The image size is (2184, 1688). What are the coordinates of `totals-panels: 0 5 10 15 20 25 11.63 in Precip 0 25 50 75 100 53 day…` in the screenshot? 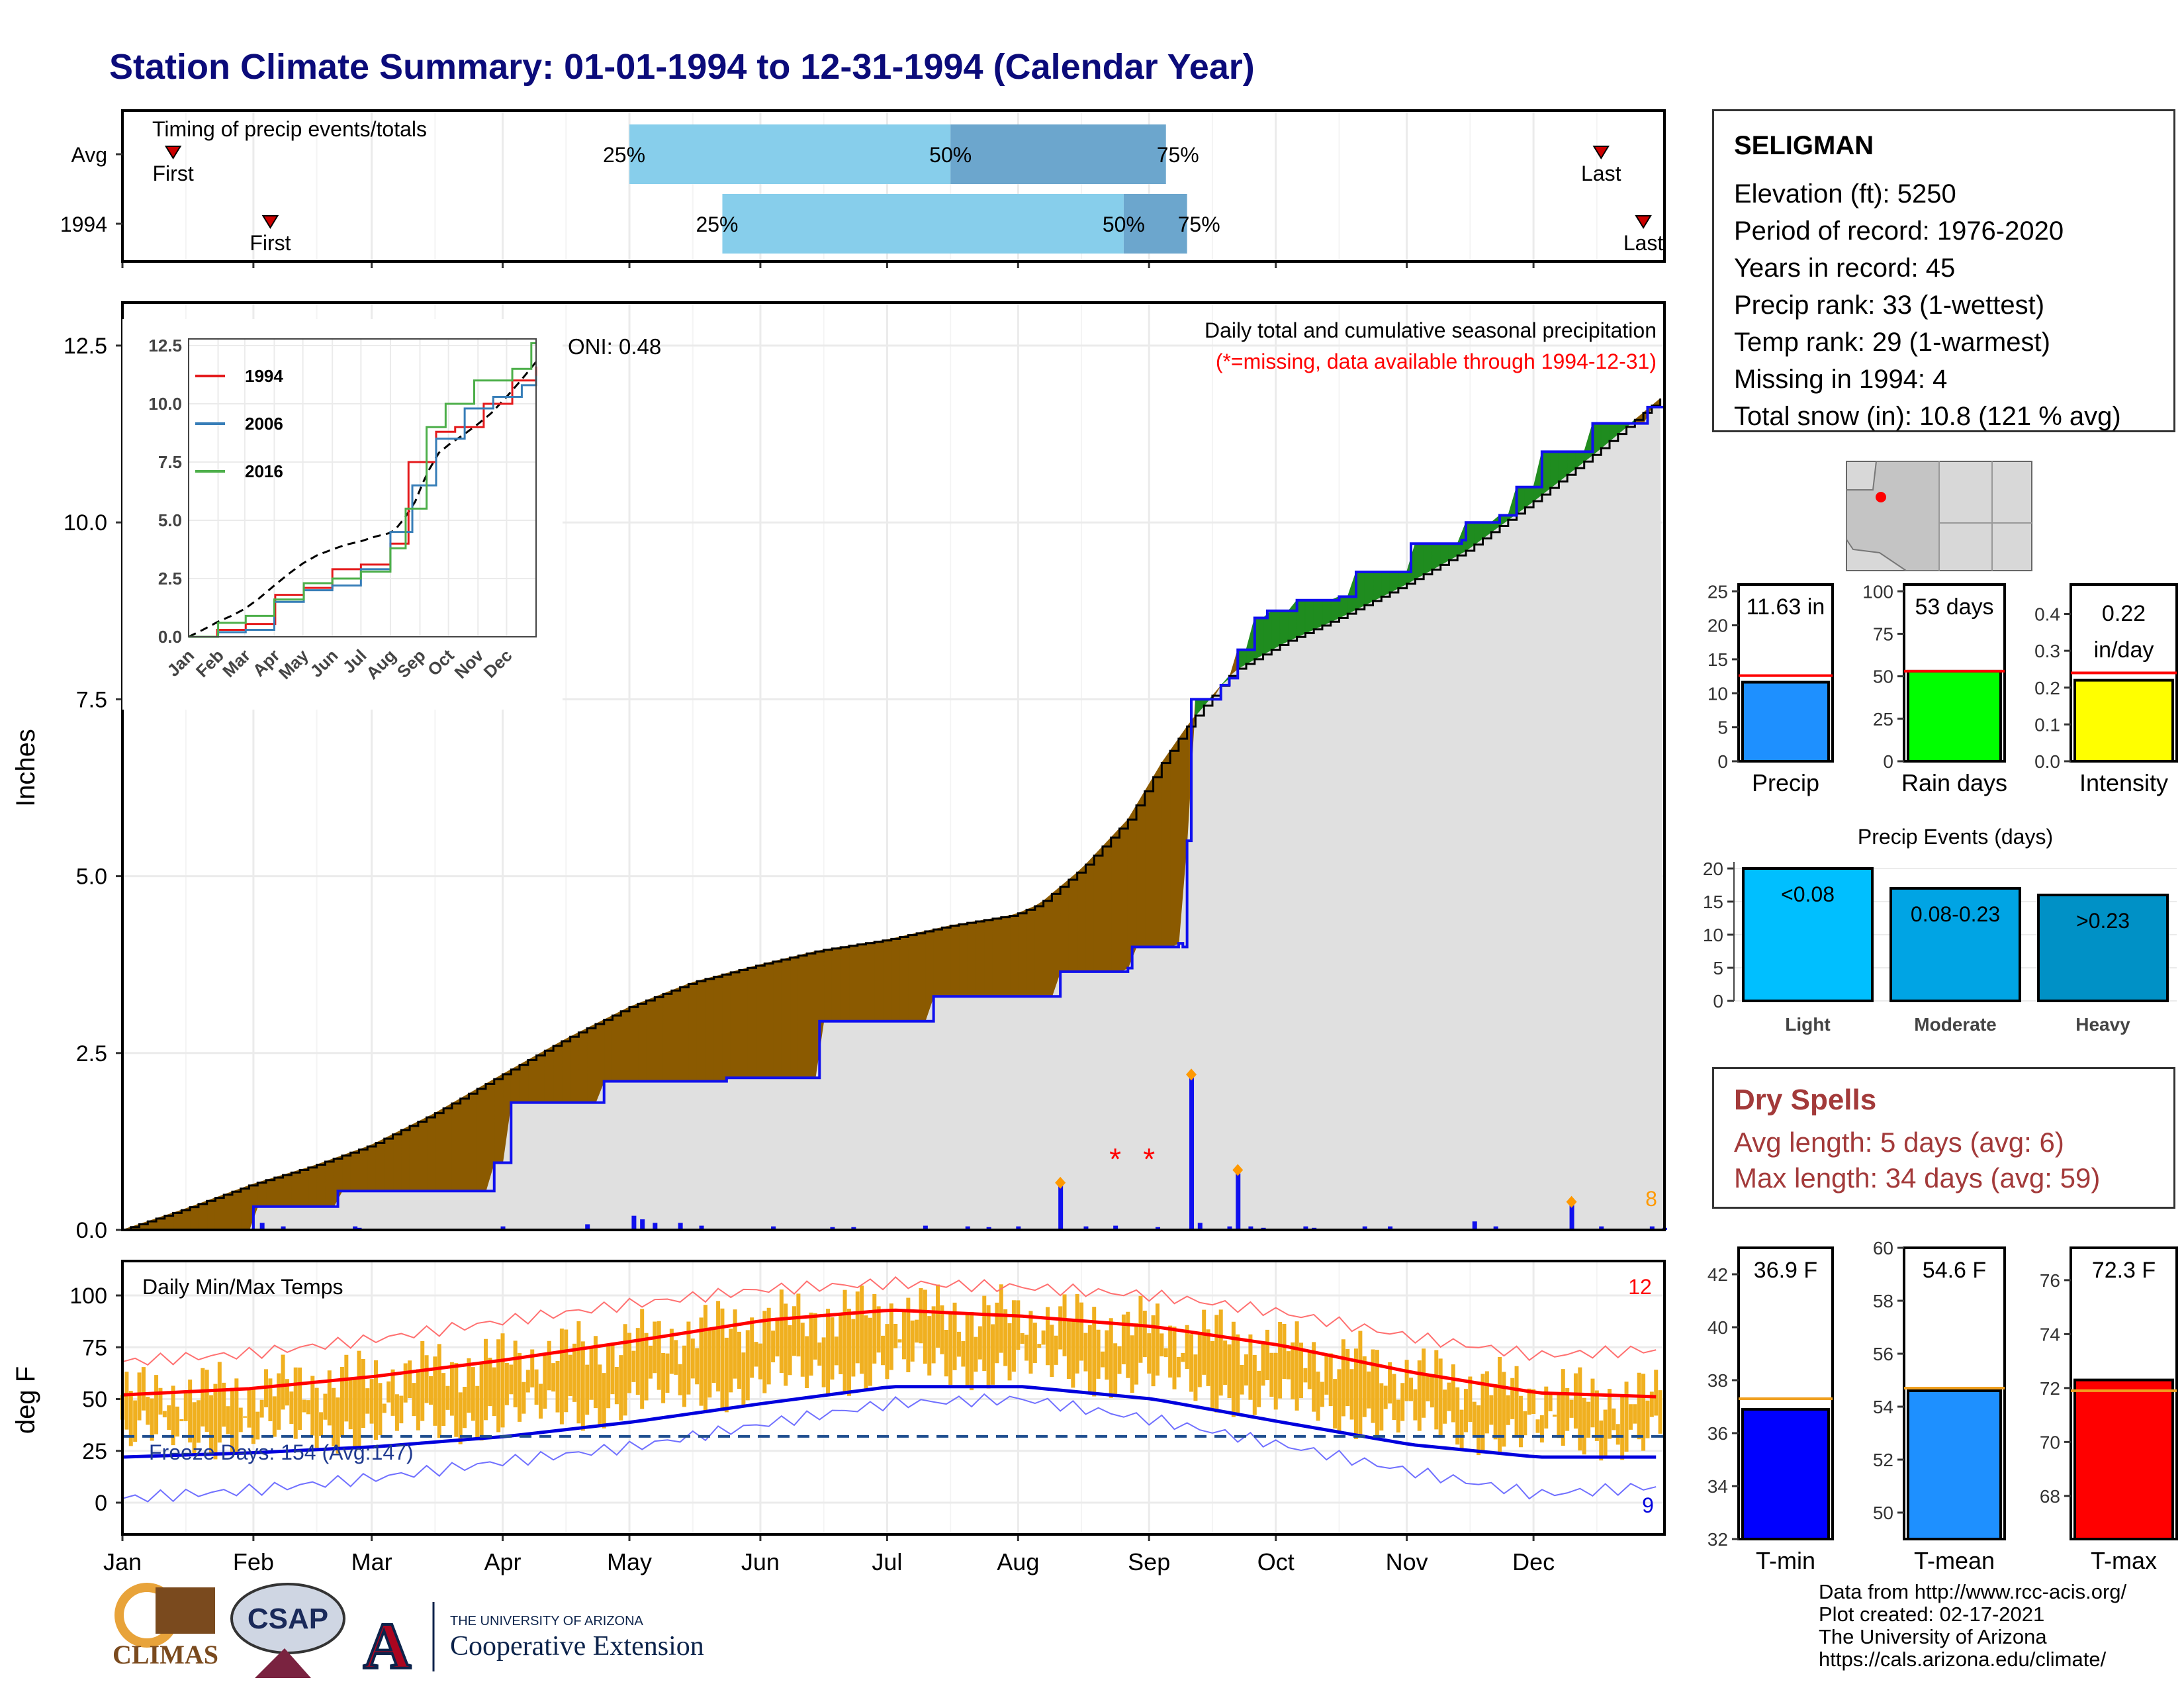 It's located at (1942, 688).